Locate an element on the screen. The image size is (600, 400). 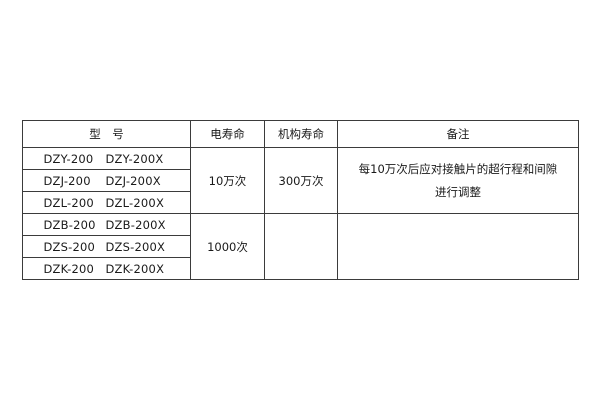
cell-remark-group-1: 每10万次后应对接触片的超行程和间隙 进行调整 is located at coordinates (458, 180).